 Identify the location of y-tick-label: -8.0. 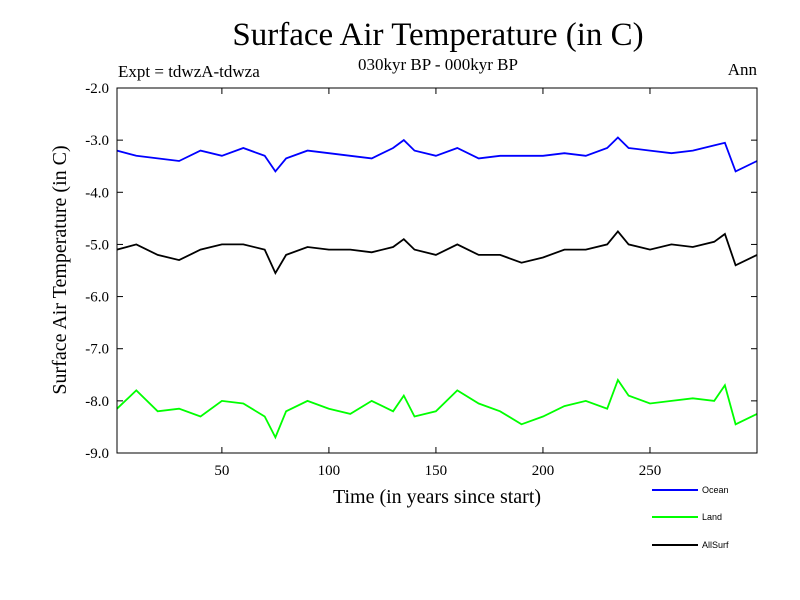
(97, 402).